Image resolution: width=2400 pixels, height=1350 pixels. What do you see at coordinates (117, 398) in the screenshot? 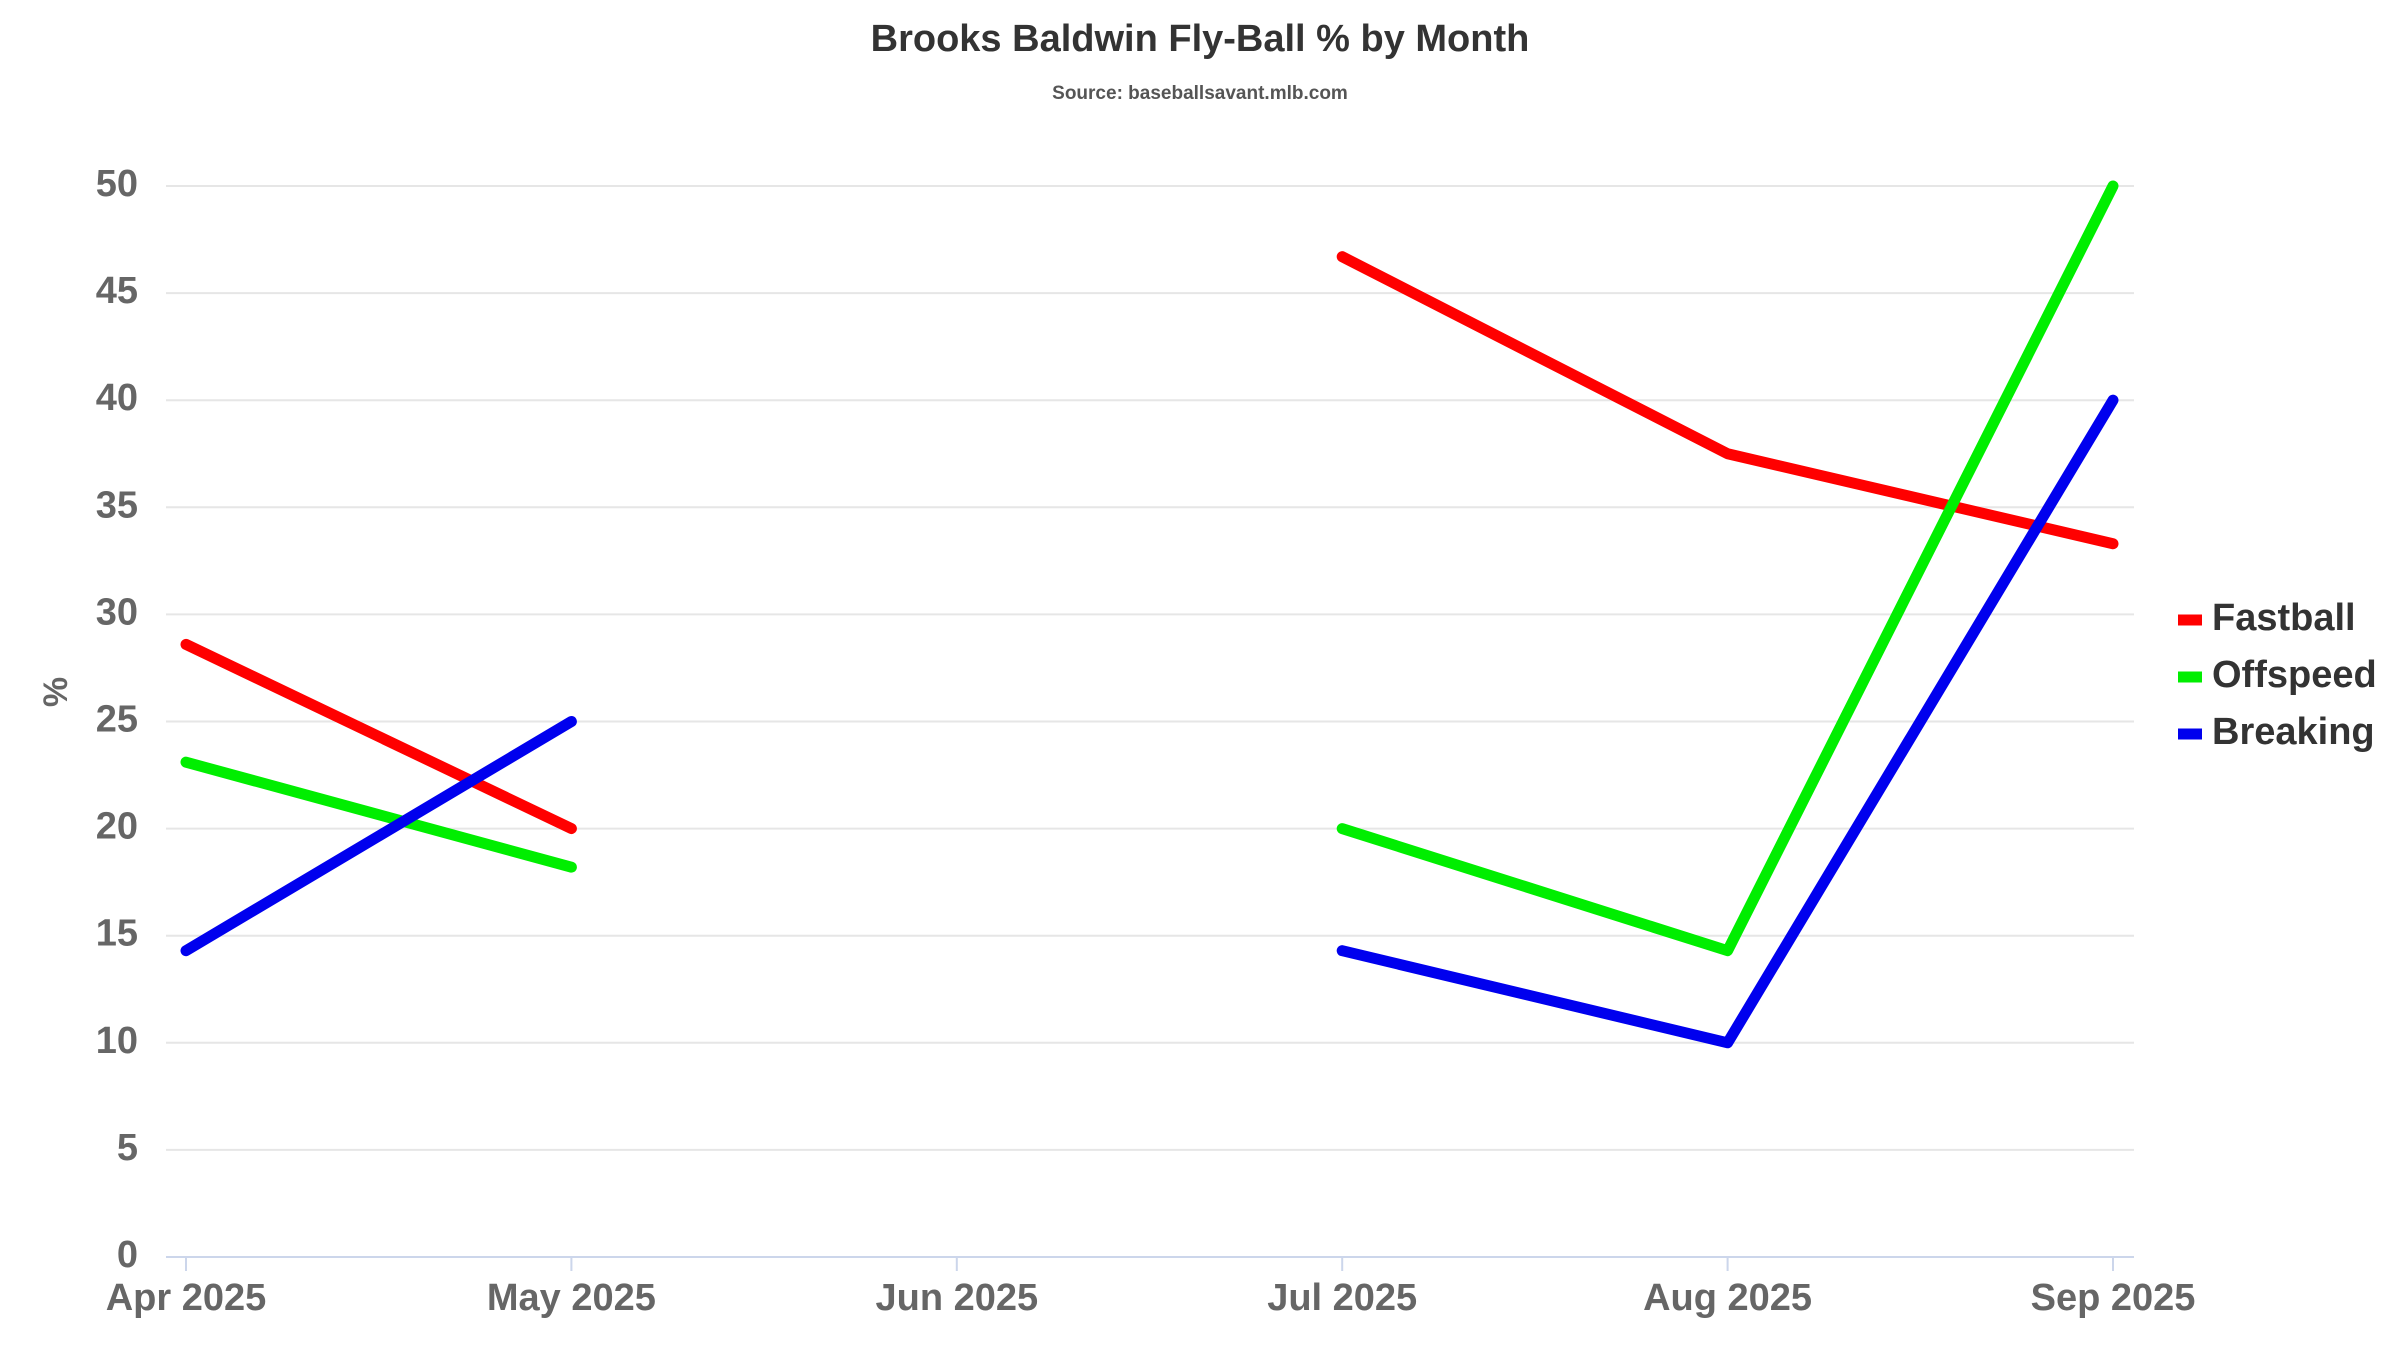
I see `y-tick-label: 40` at bounding box center [117, 398].